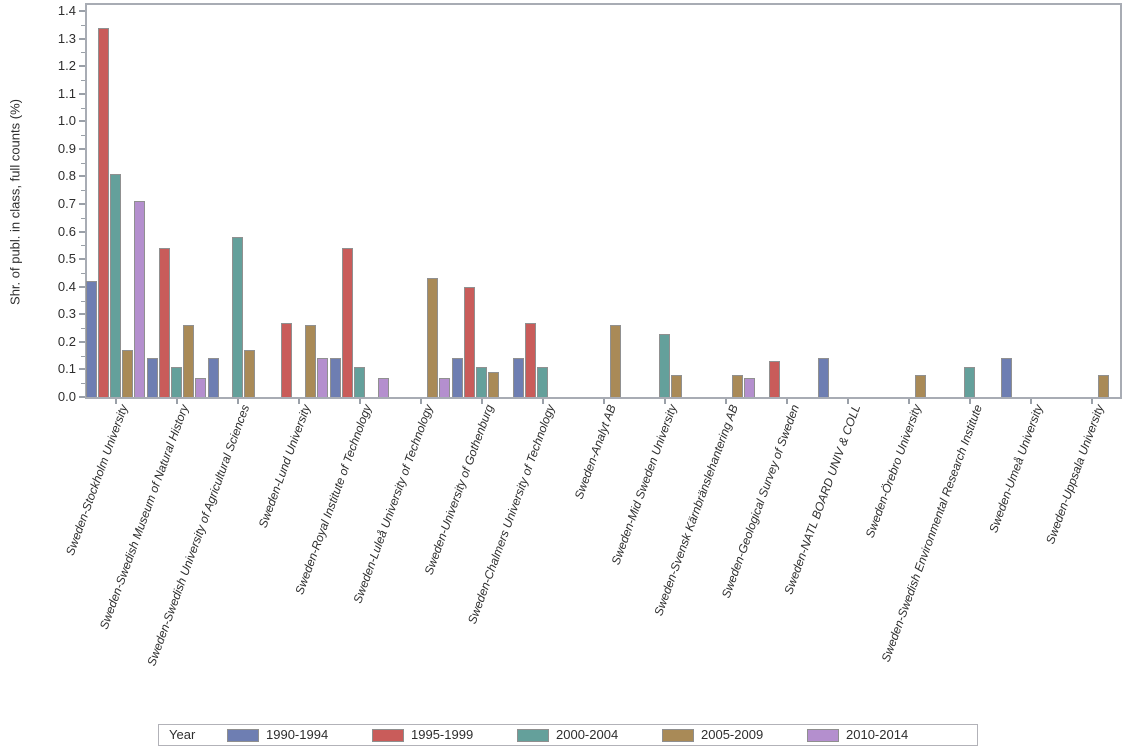  Describe the element at coordinates (66, 93) in the screenshot. I see `y-axis-tick-label: 1.1` at that location.